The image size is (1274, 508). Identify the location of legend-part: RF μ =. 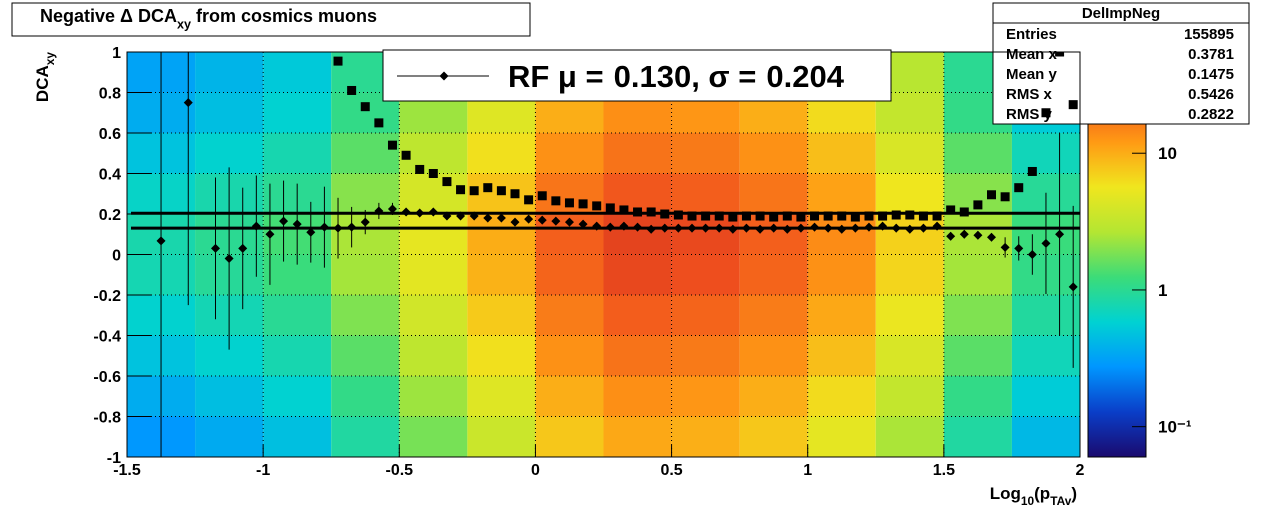
(556, 76).